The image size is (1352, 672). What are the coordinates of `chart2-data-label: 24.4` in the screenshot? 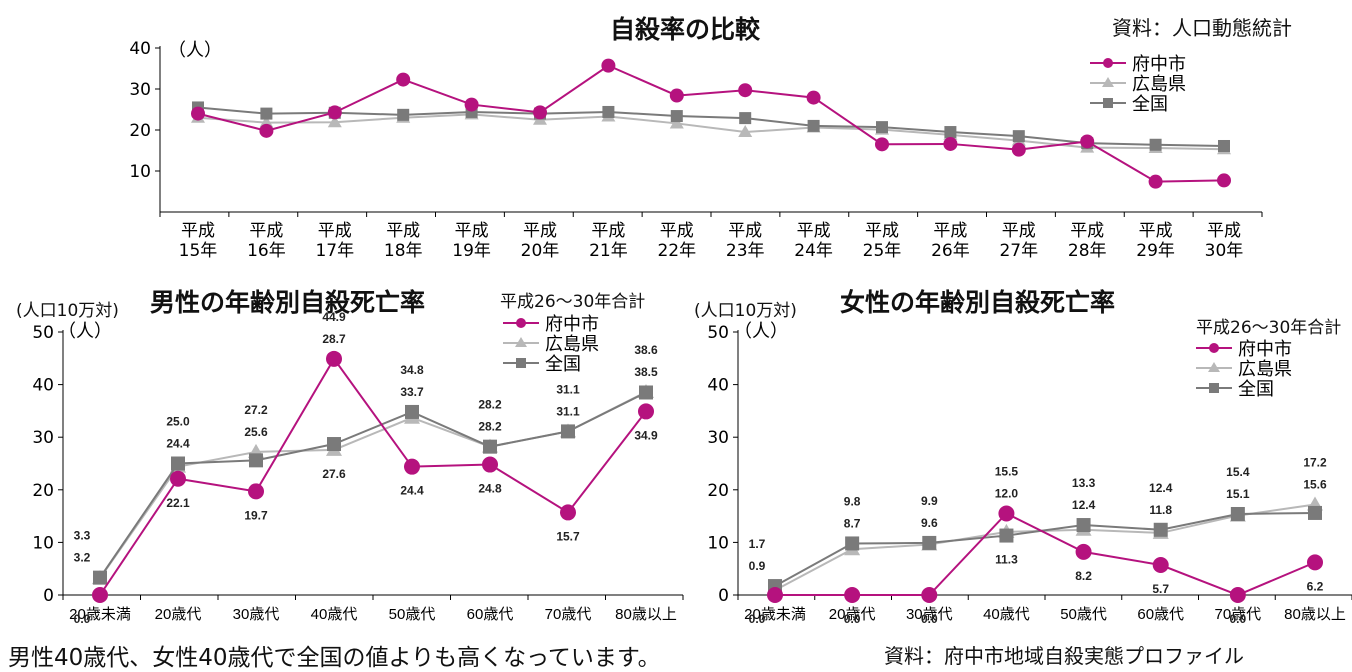 It's located at (412, 491).